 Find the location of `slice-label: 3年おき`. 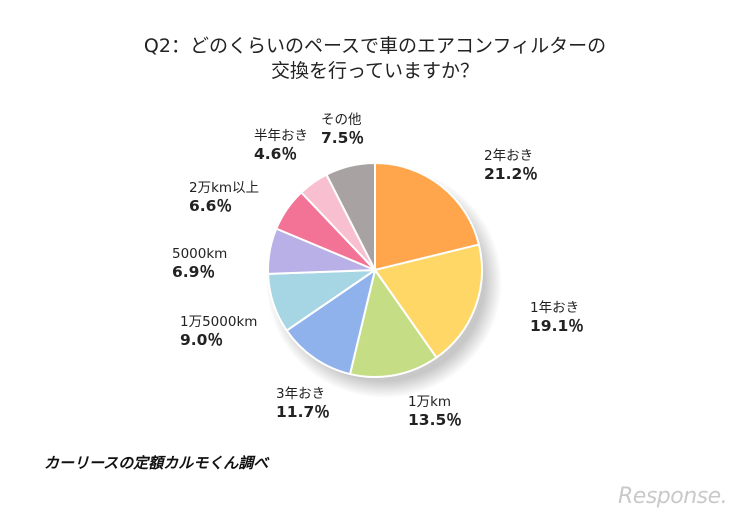

slice-label: 3年おき is located at coordinates (300, 394).